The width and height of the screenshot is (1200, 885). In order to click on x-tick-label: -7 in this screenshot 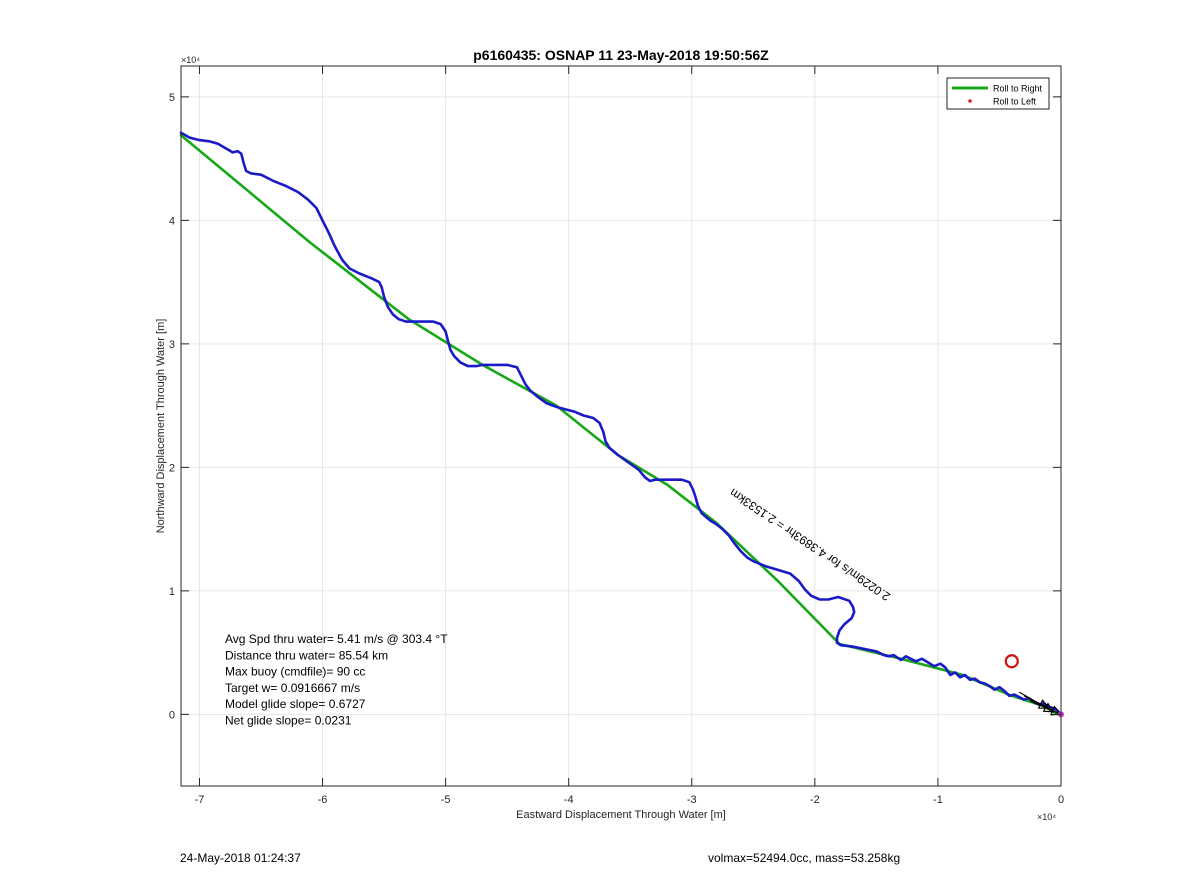, I will do `click(200, 800)`.